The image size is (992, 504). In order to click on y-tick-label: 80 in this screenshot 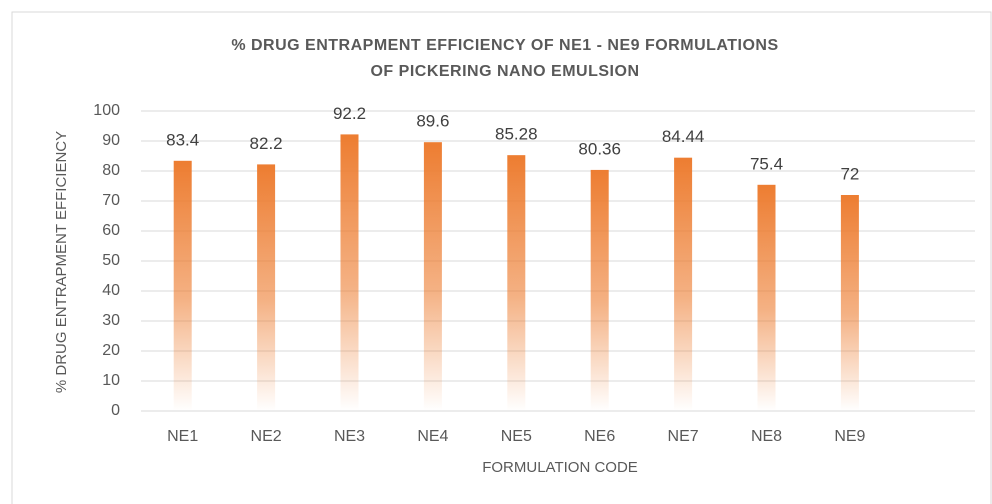, I will do `click(111, 170)`.